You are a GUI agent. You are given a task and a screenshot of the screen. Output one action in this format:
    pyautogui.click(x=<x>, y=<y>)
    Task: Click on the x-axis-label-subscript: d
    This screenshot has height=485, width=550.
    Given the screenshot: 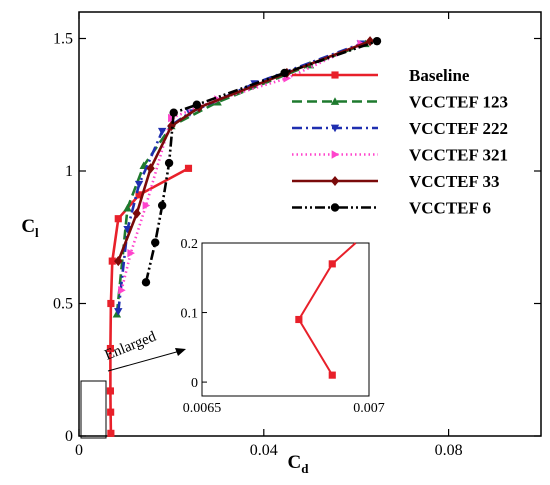 What is the action you would take?
    pyautogui.click(x=305, y=468)
    